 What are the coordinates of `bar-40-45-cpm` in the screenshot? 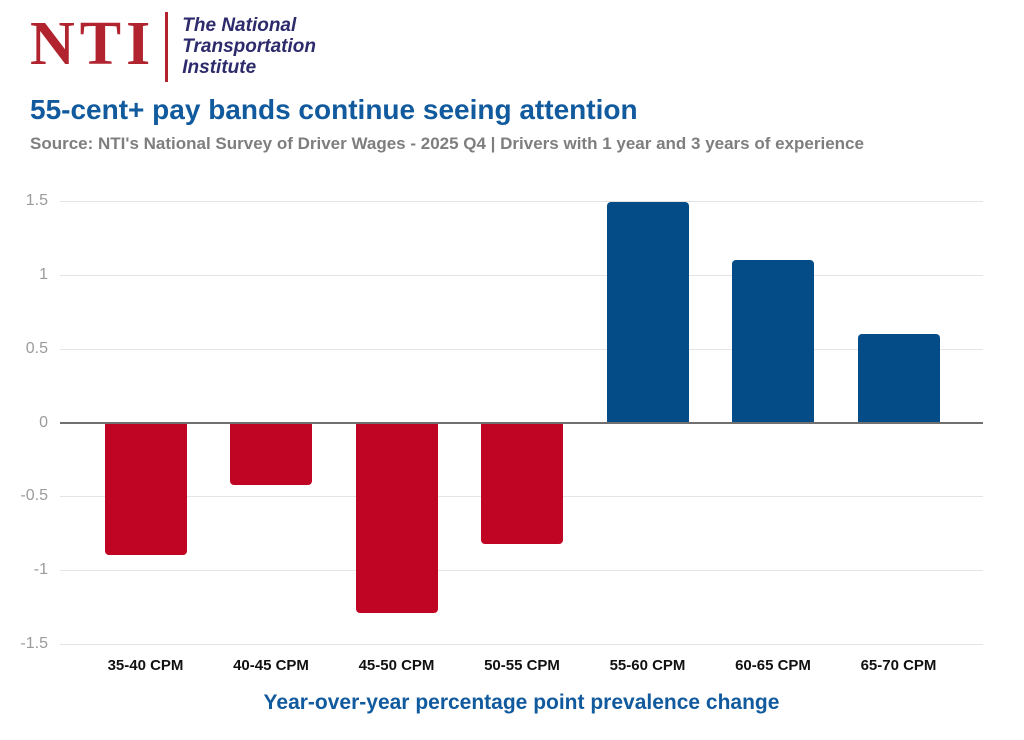 It's located at (271, 453).